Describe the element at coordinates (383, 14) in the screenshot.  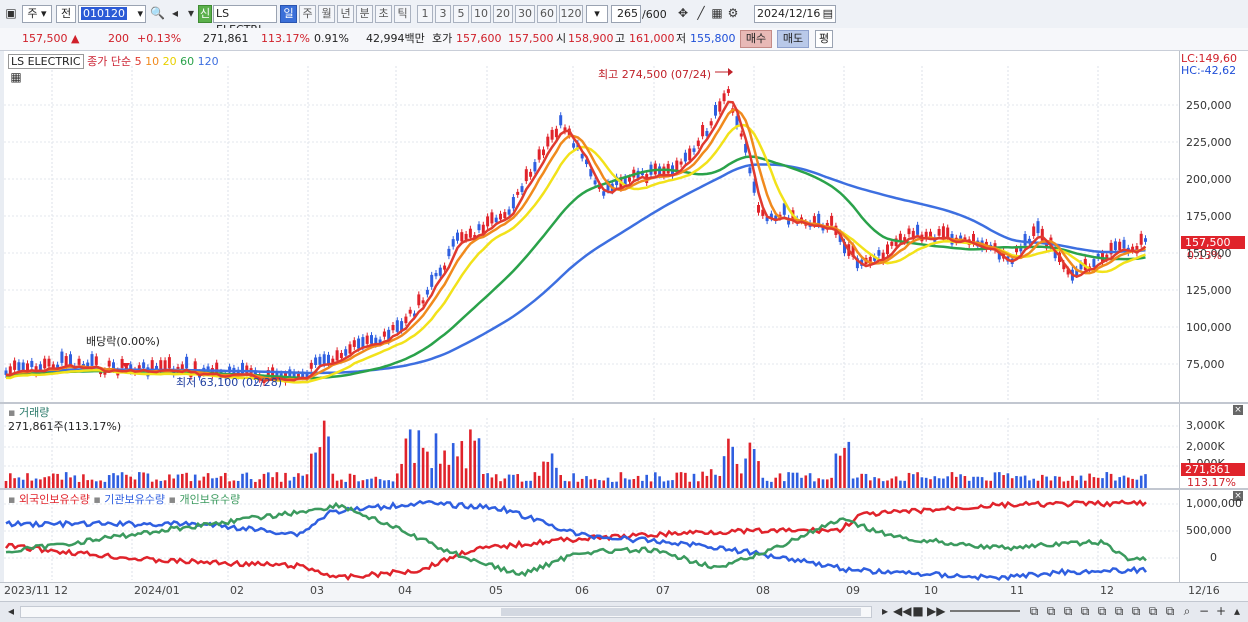
I see `period-second-tab: 초` at that location.